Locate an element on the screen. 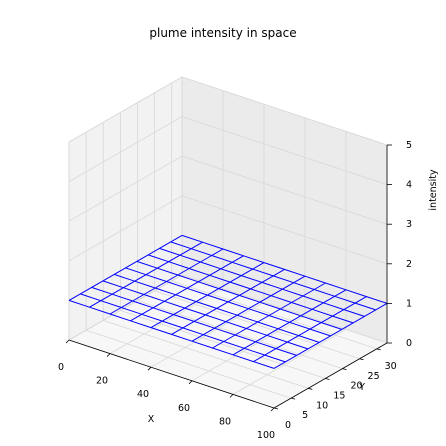 This screenshot has height=446, width=446. x-tick-label: 100 is located at coordinates (266, 435).